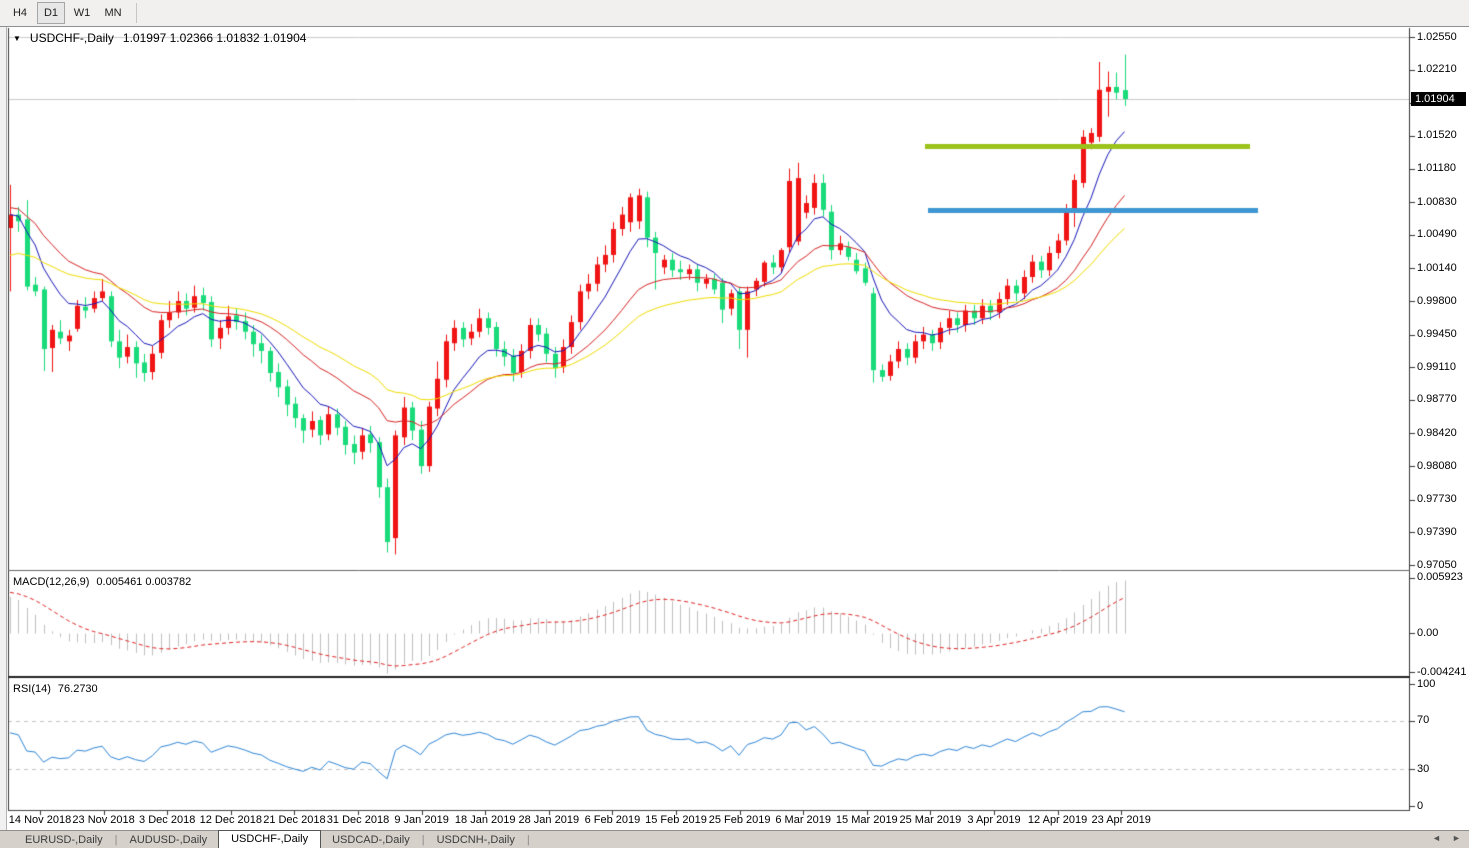  What do you see at coordinates (1437, 499) in the screenshot?
I see `price-axis-label: 0.97730` at bounding box center [1437, 499].